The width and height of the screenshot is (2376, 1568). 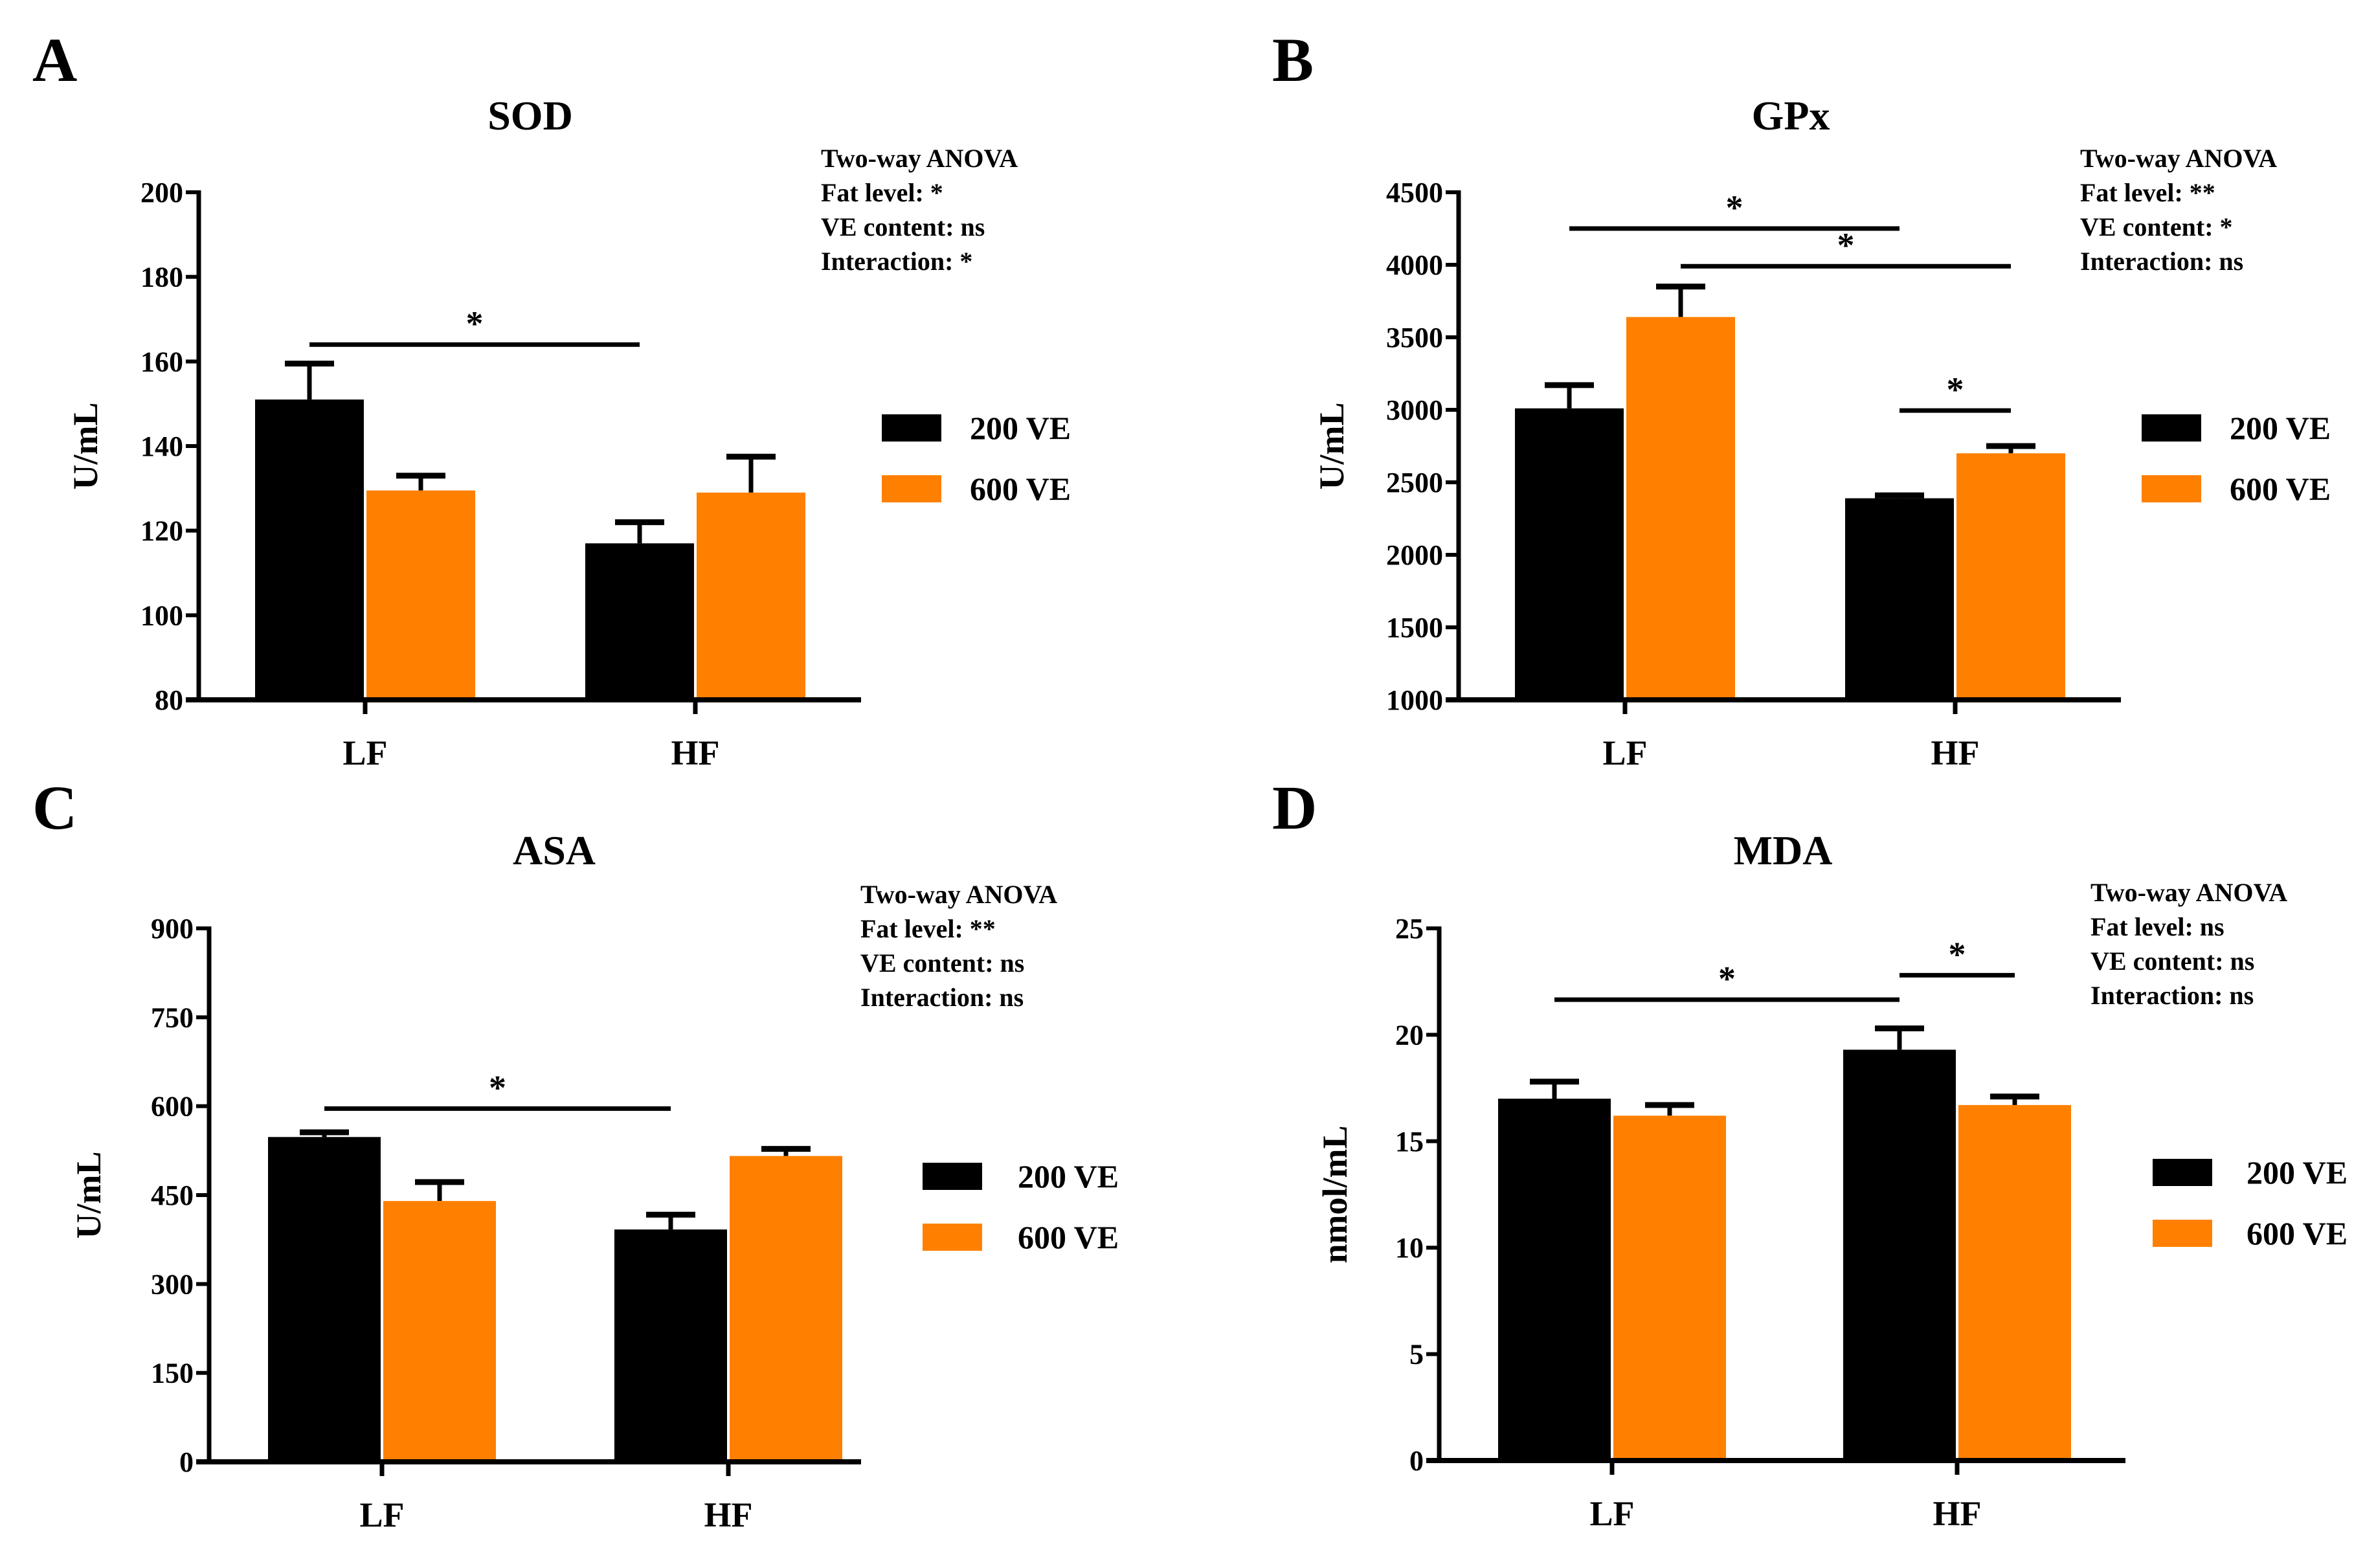 I want to click on chart-title: MDA, so click(x=1783, y=850).